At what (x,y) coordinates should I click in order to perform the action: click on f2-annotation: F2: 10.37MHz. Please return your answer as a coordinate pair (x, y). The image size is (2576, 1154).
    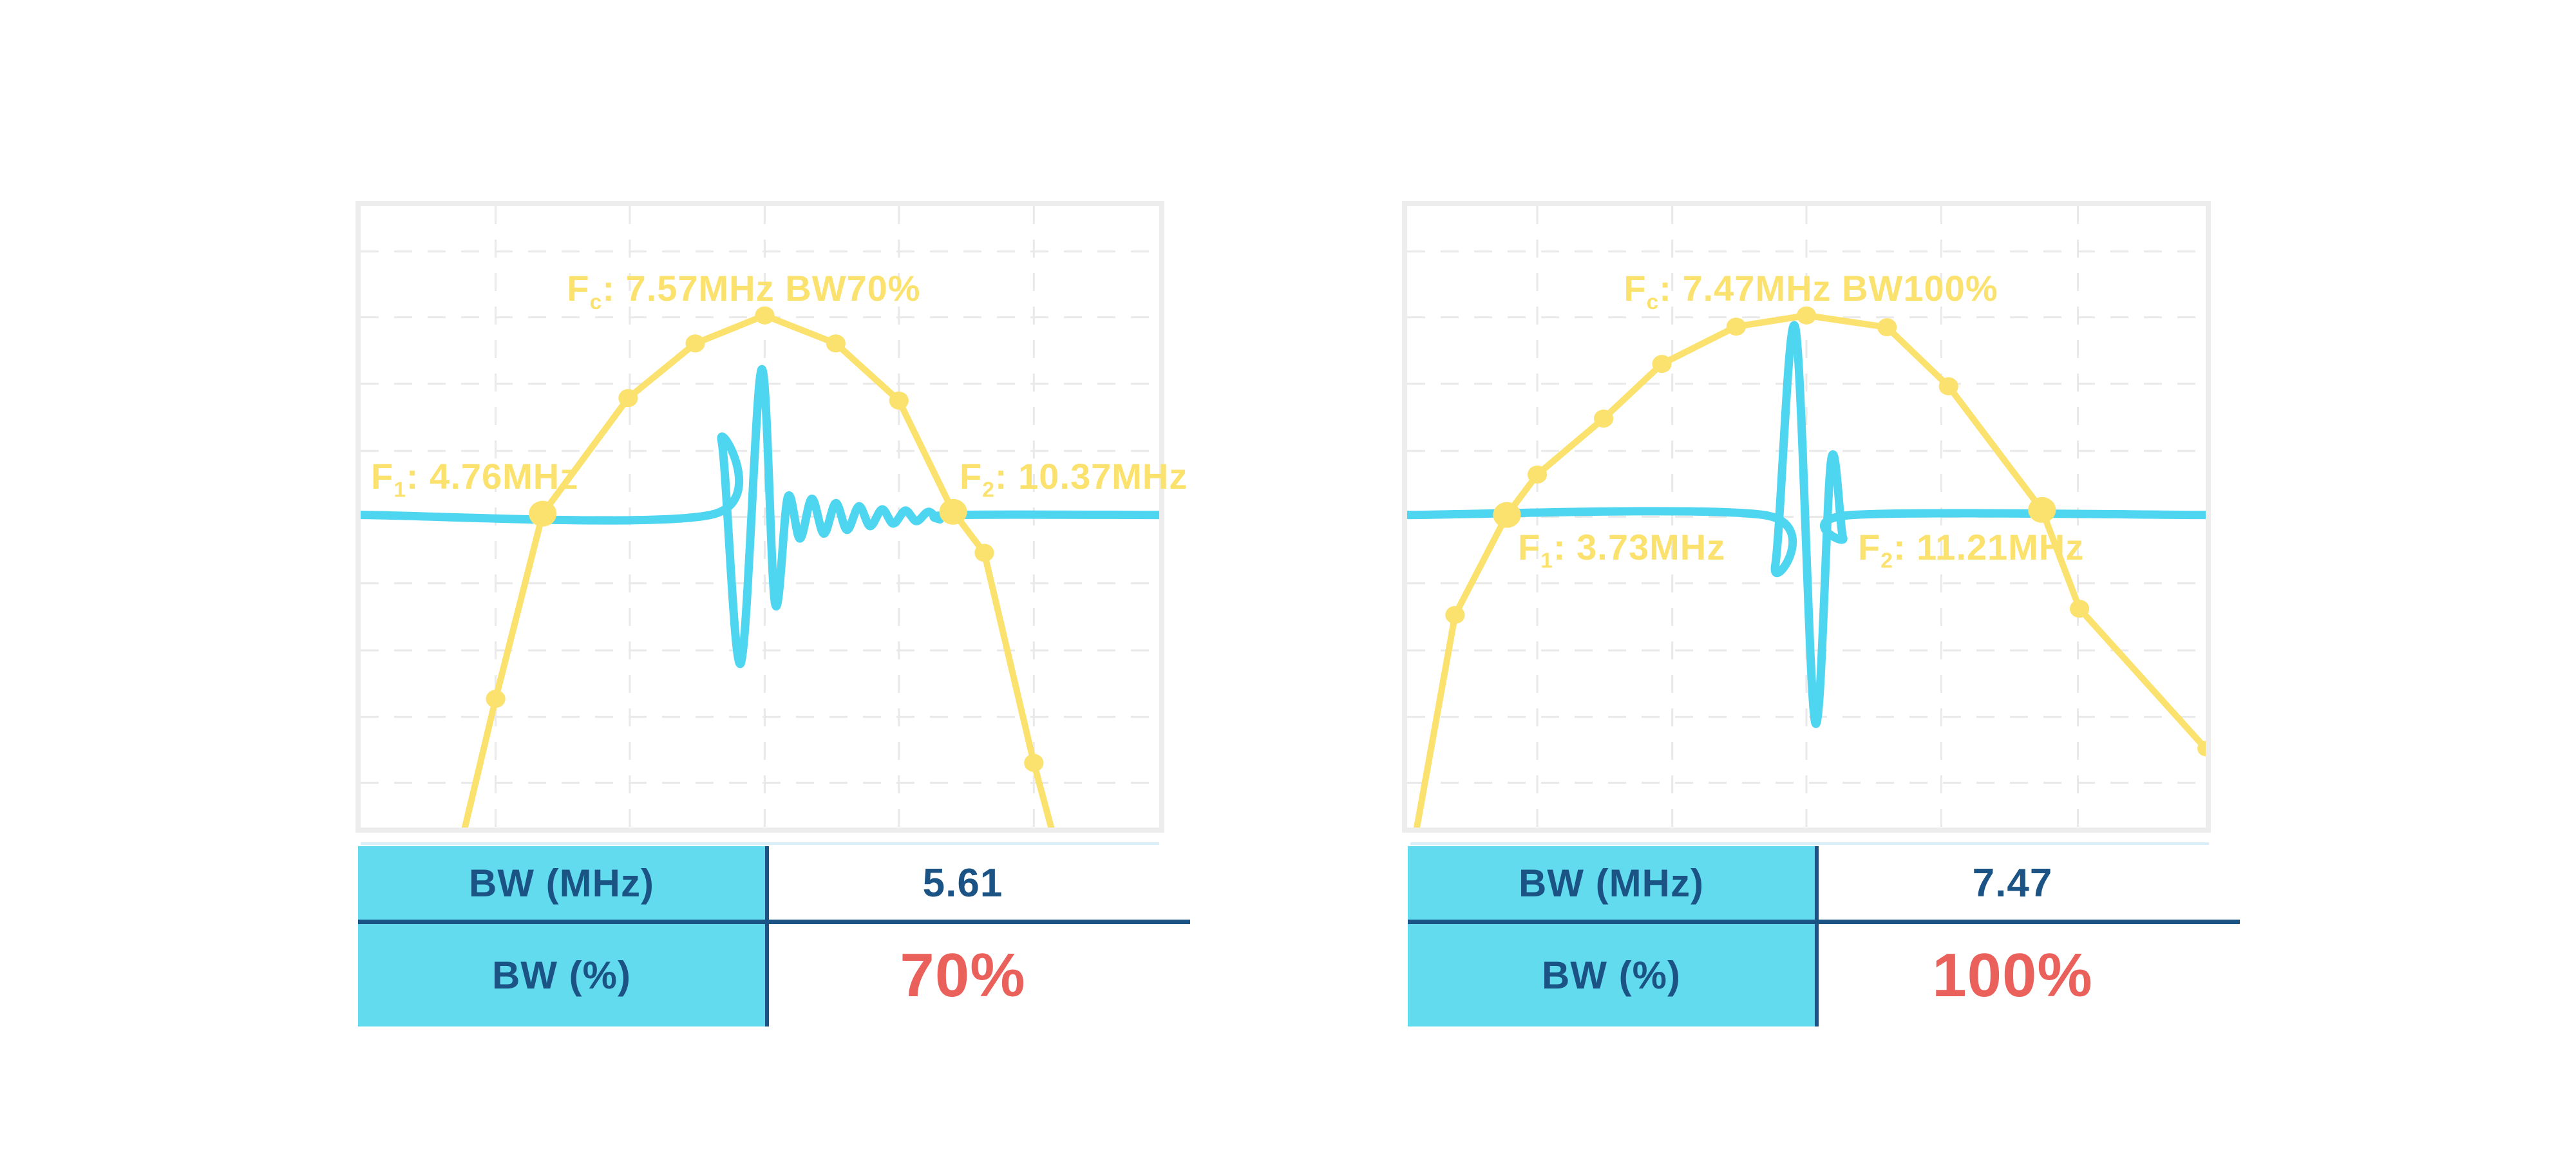
    Looking at the image, I should click on (1074, 478).